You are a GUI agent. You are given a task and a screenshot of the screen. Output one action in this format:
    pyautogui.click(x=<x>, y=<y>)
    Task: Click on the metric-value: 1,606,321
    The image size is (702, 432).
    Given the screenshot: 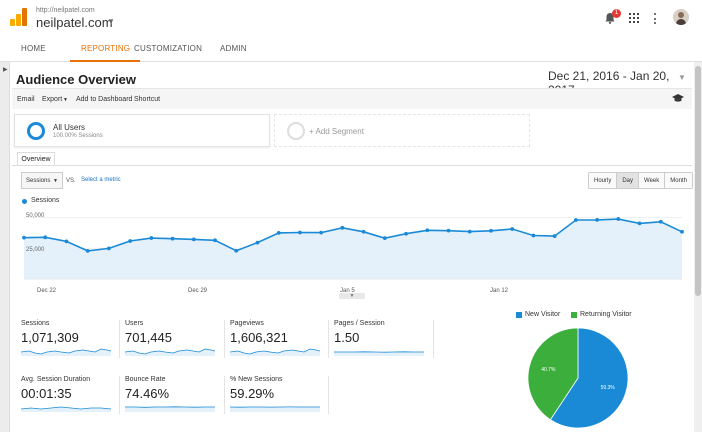 What is the action you would take?
    pyautogui.click(x=259, y=337)
    